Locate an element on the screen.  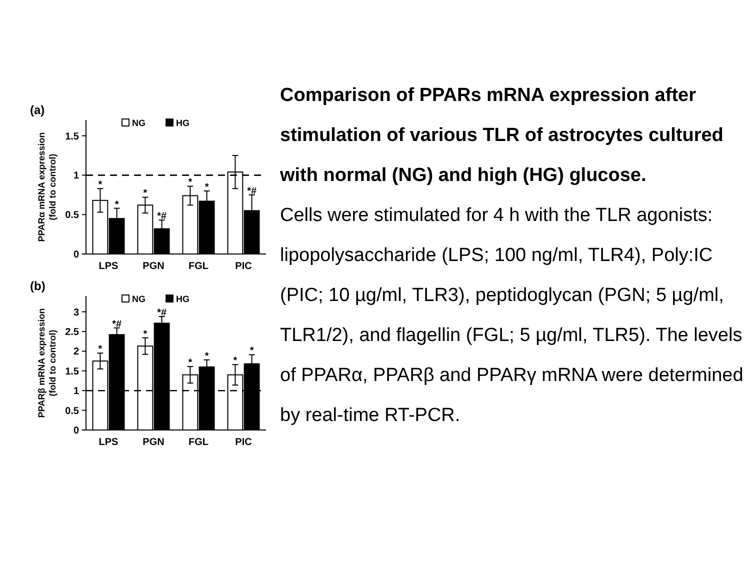
y-tick-label: 2.5 is located at coordinates (72, 332).